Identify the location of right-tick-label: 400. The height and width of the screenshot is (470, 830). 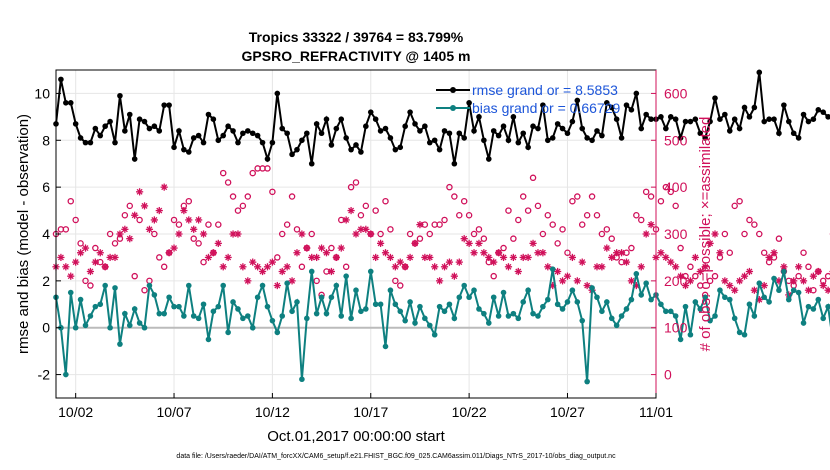
(676, 187).